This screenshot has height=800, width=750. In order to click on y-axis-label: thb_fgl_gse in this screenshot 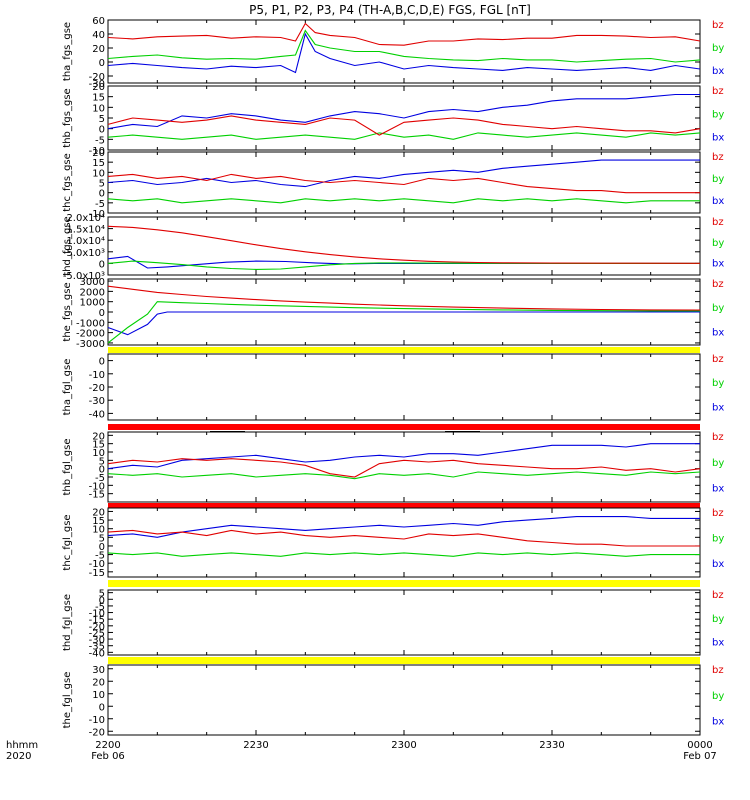, I will do `click(67, 467)`.